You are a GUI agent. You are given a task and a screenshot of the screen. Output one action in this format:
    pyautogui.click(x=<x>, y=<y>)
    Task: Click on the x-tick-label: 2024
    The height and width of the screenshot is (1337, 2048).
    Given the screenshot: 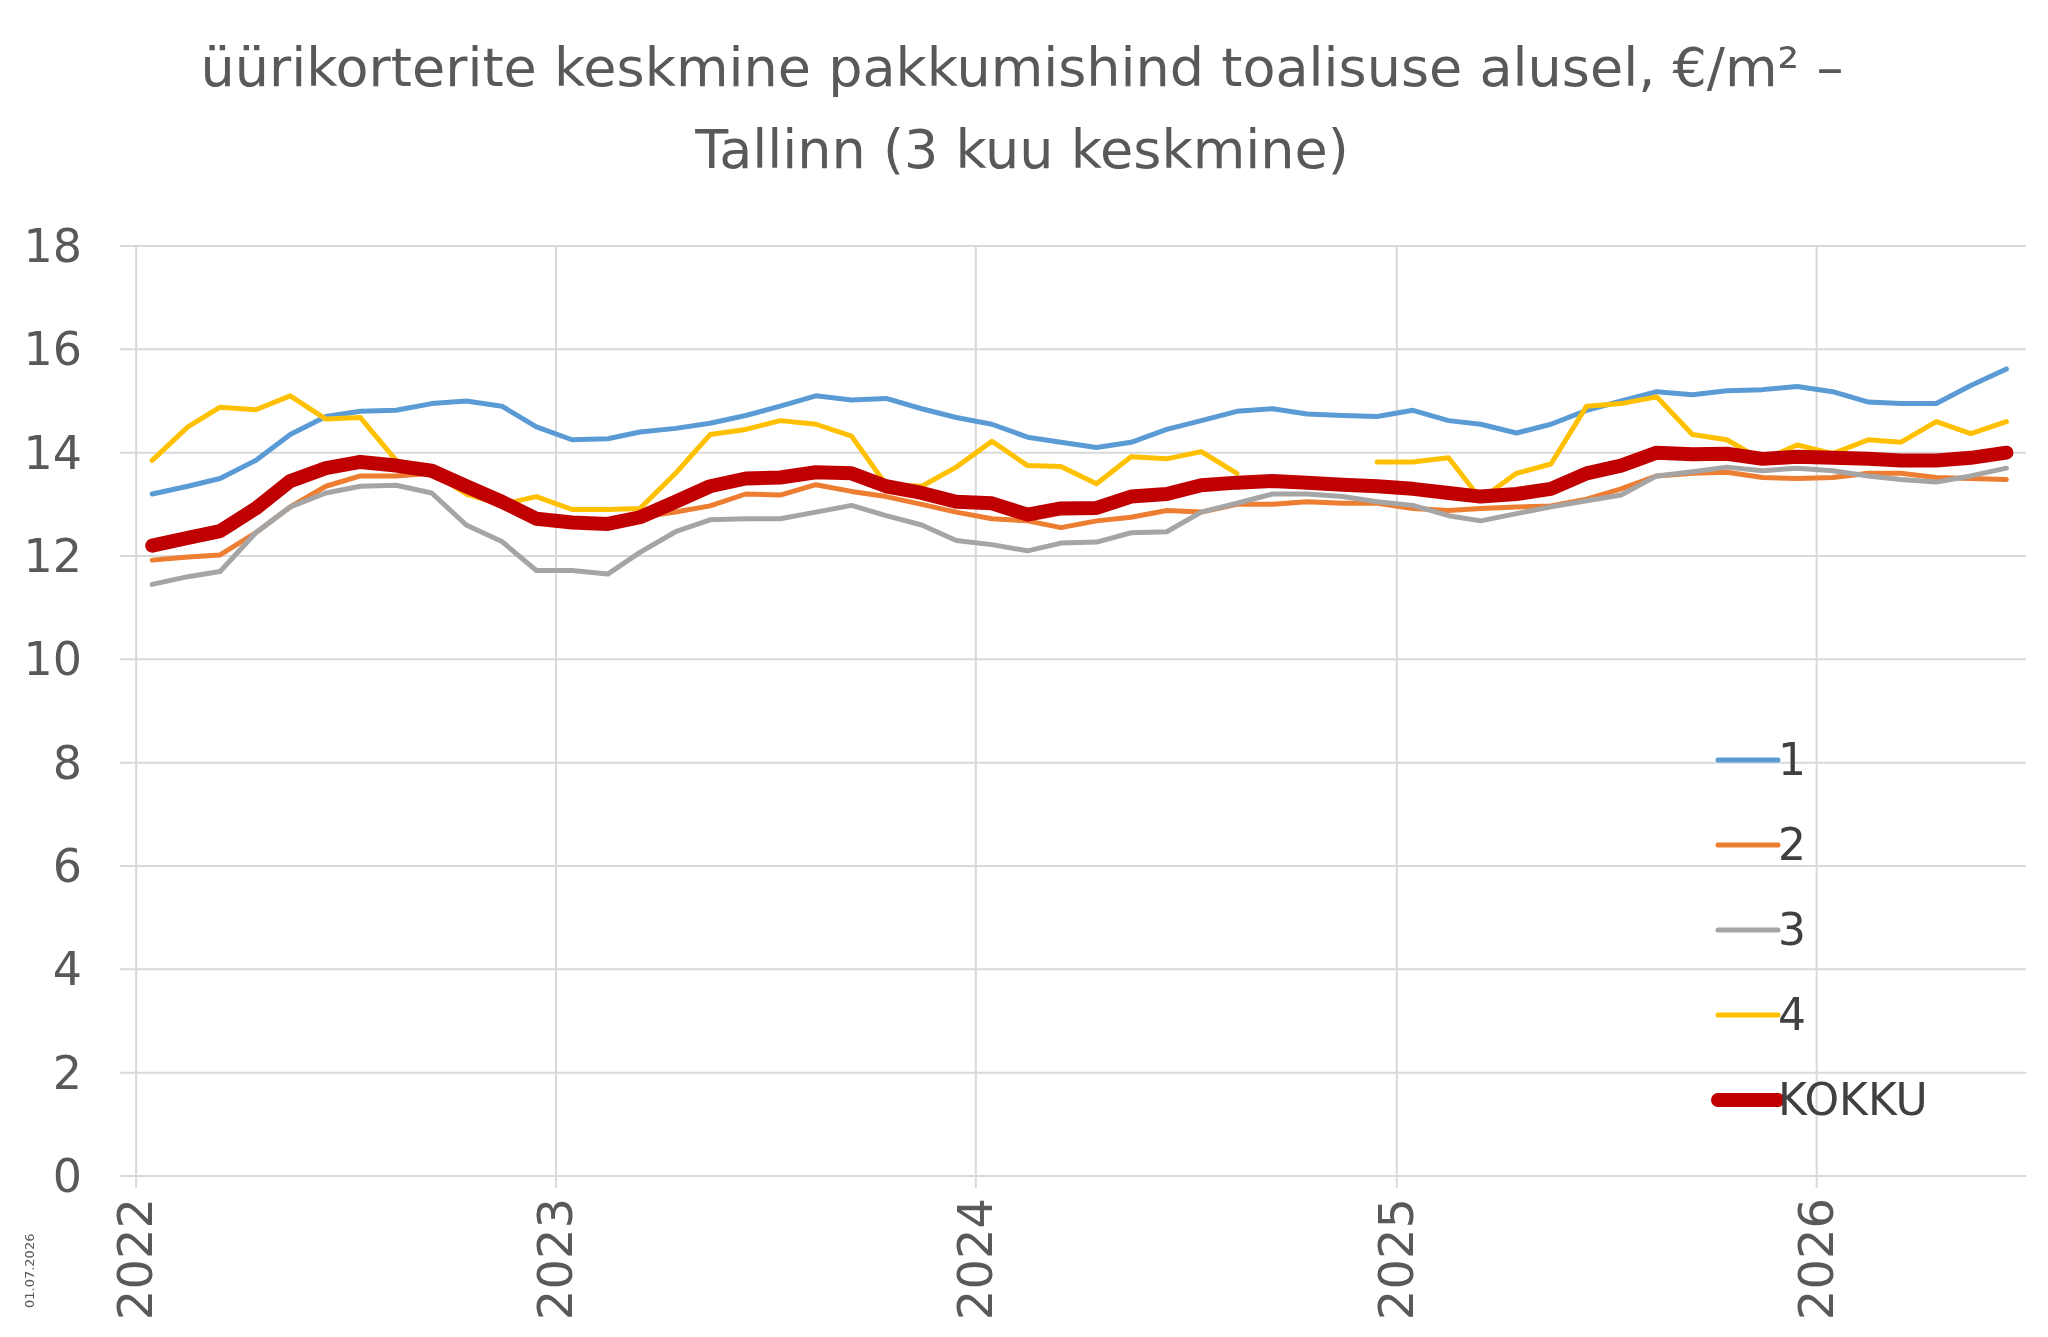 What is the action you would take?
    pyautogui.click(x=974, y=1259)
    